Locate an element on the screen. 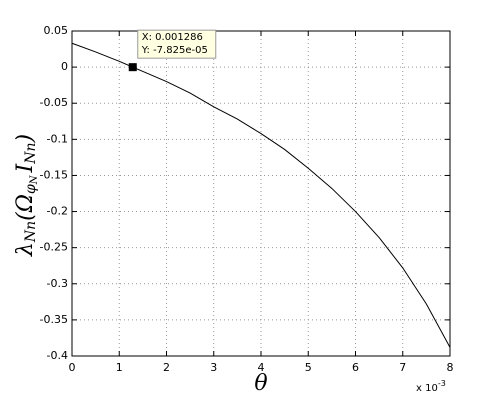 Image resolution: width=501 pixels, height=407 pixels. y-tick-label: -0.1 is located at coordinates (57, 138).